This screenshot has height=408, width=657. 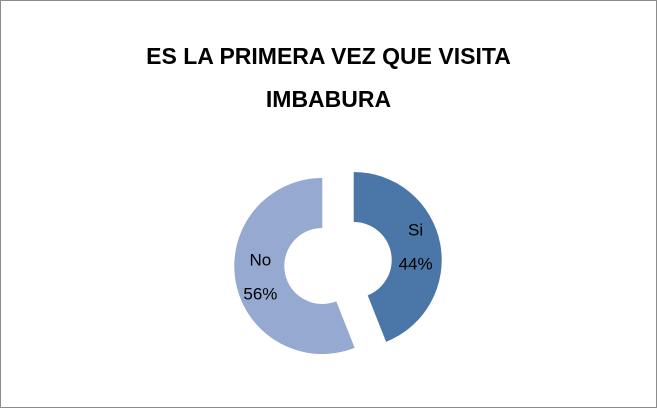 I want to click on slice-category-label: Si, so click(x=415, y=230).